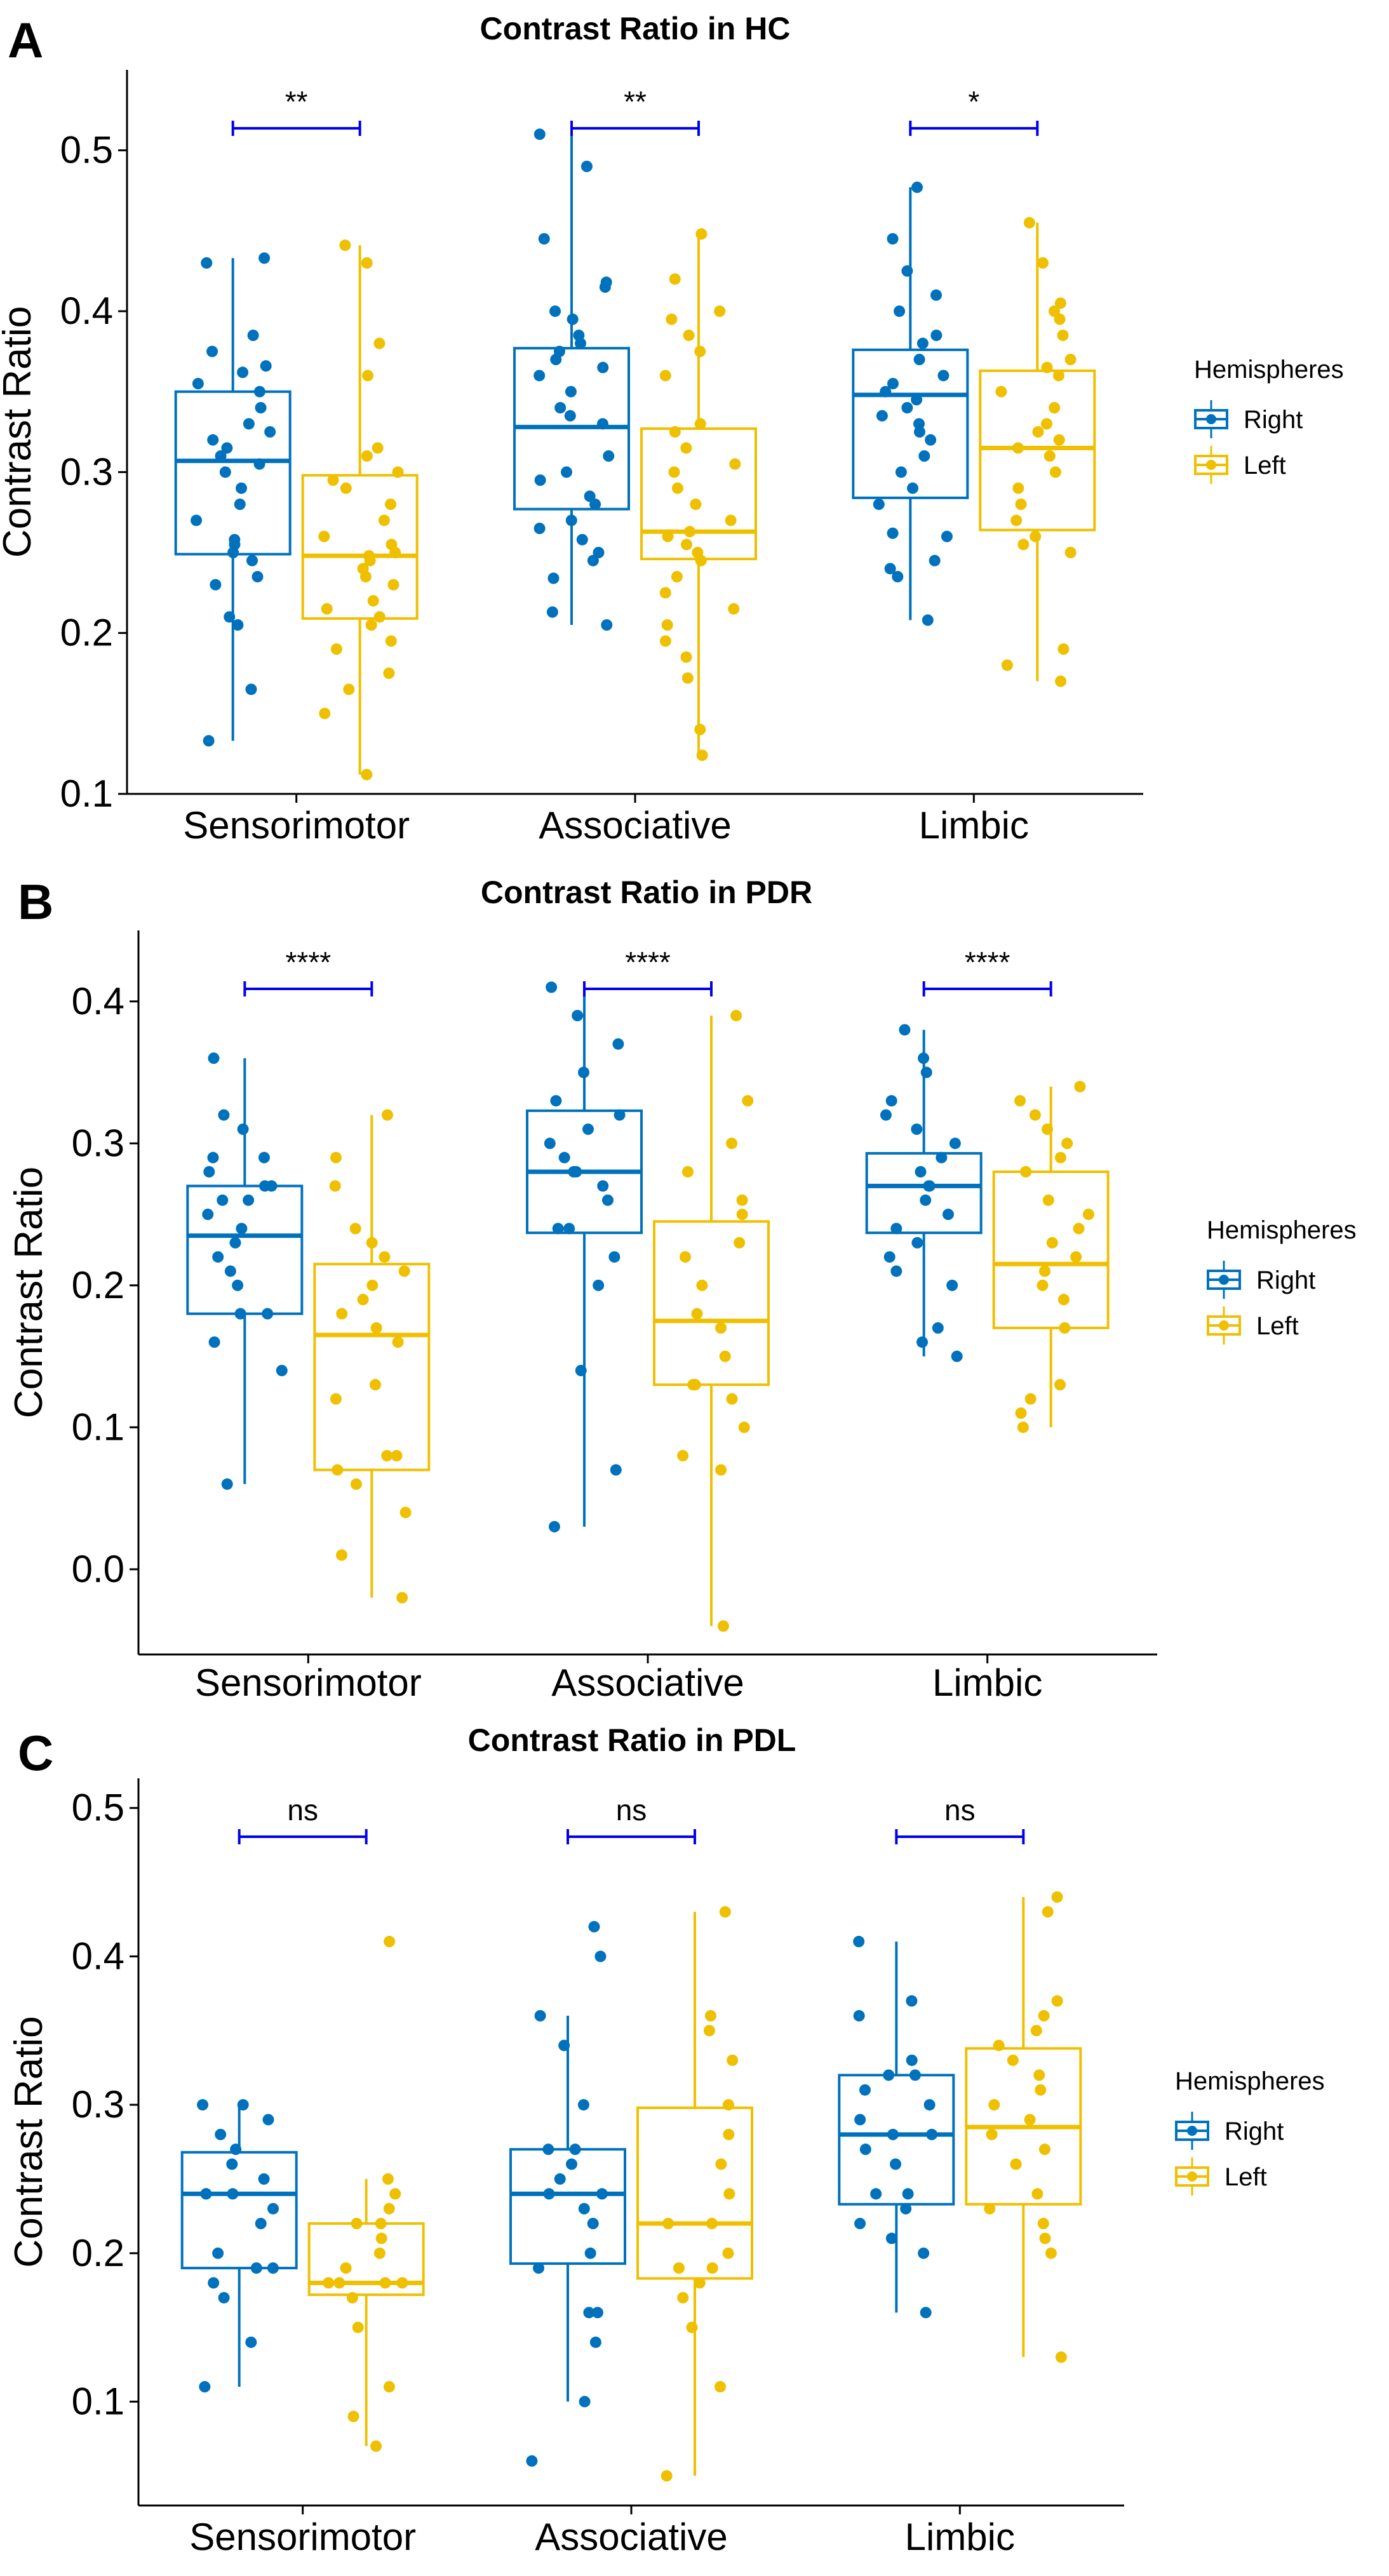 The height and width of the screenshot is (2576, 1389). What do you see at coordinates (711, 1321) in the screenshot?
I see `series-left` at bounding box center [711, 1321].